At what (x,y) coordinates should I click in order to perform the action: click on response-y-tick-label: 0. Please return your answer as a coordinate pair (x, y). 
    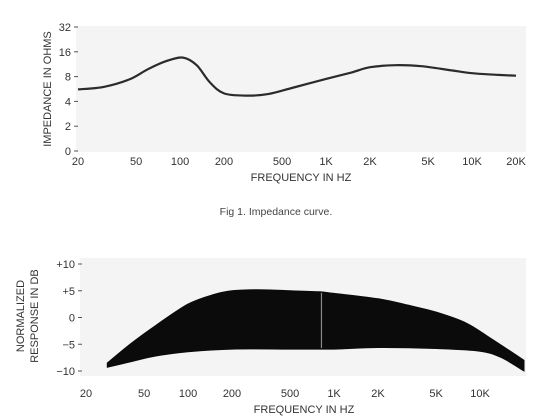
    Looking at the image, I should click on (72, 319).